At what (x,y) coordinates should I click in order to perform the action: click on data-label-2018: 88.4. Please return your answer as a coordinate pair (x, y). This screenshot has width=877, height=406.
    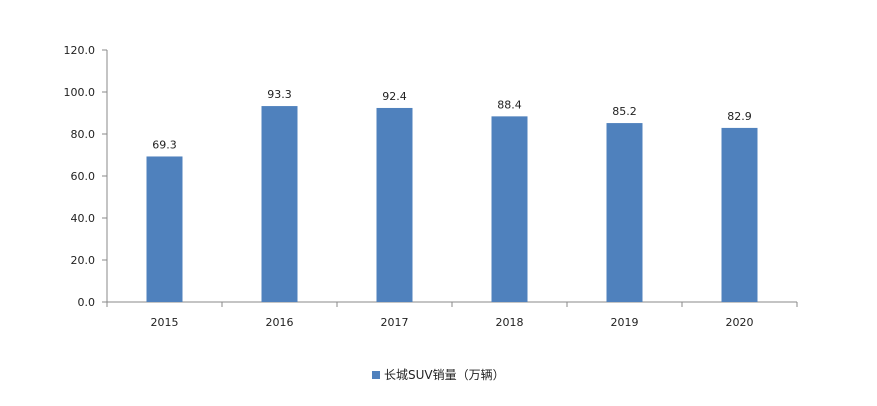
    Looking at the image, I should click on (509, 104).